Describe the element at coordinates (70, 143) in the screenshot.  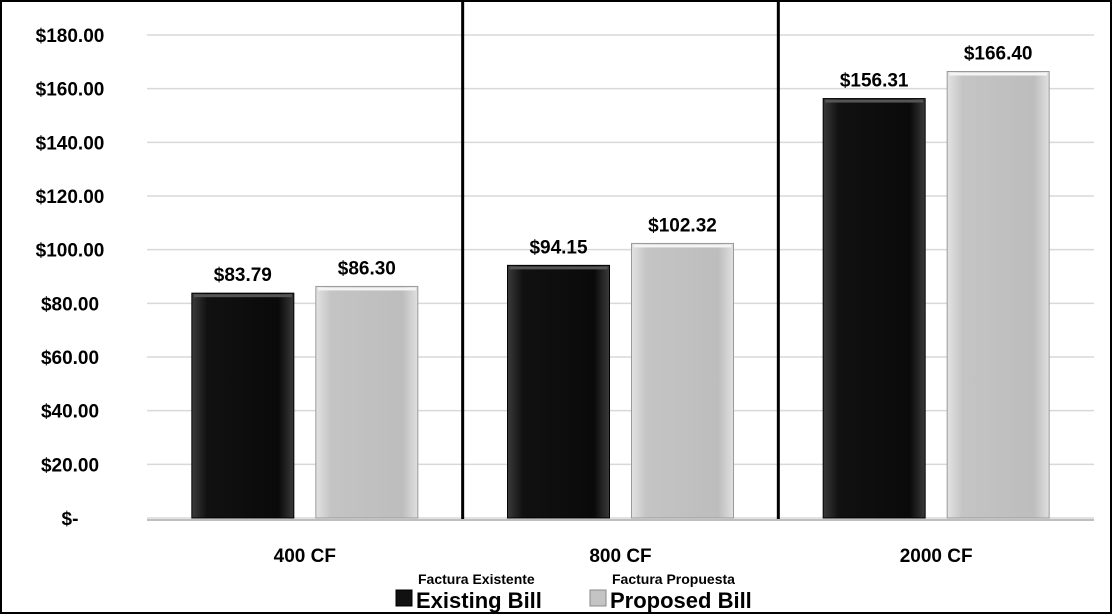
I see `y-tick-label: $140.00` at that location.